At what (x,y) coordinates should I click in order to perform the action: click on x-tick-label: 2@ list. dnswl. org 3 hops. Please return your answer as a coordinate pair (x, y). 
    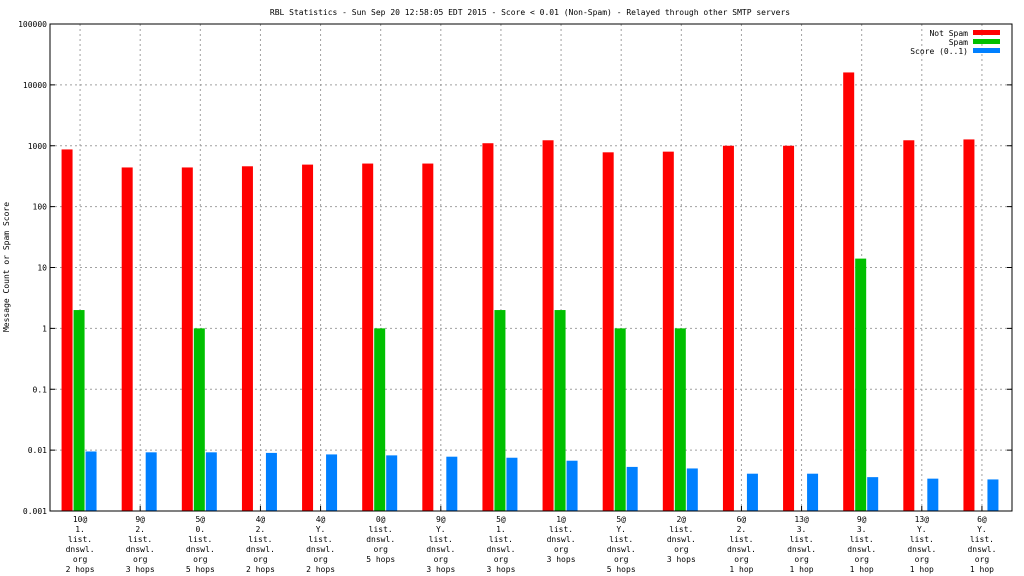
    Looking at the image, I should click on (681, 539).